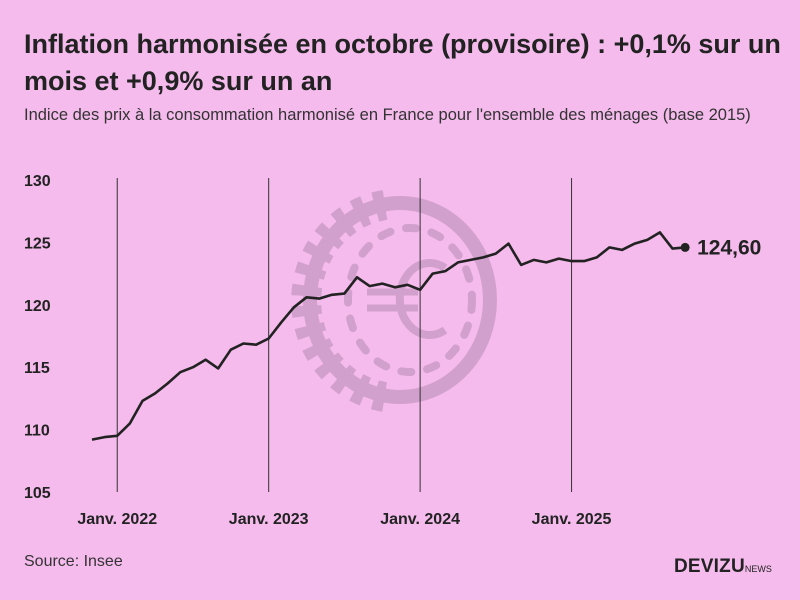  Describe the element at coordinates (394, 301) in the screenshot. I see `euro-coin-icon` at that location.